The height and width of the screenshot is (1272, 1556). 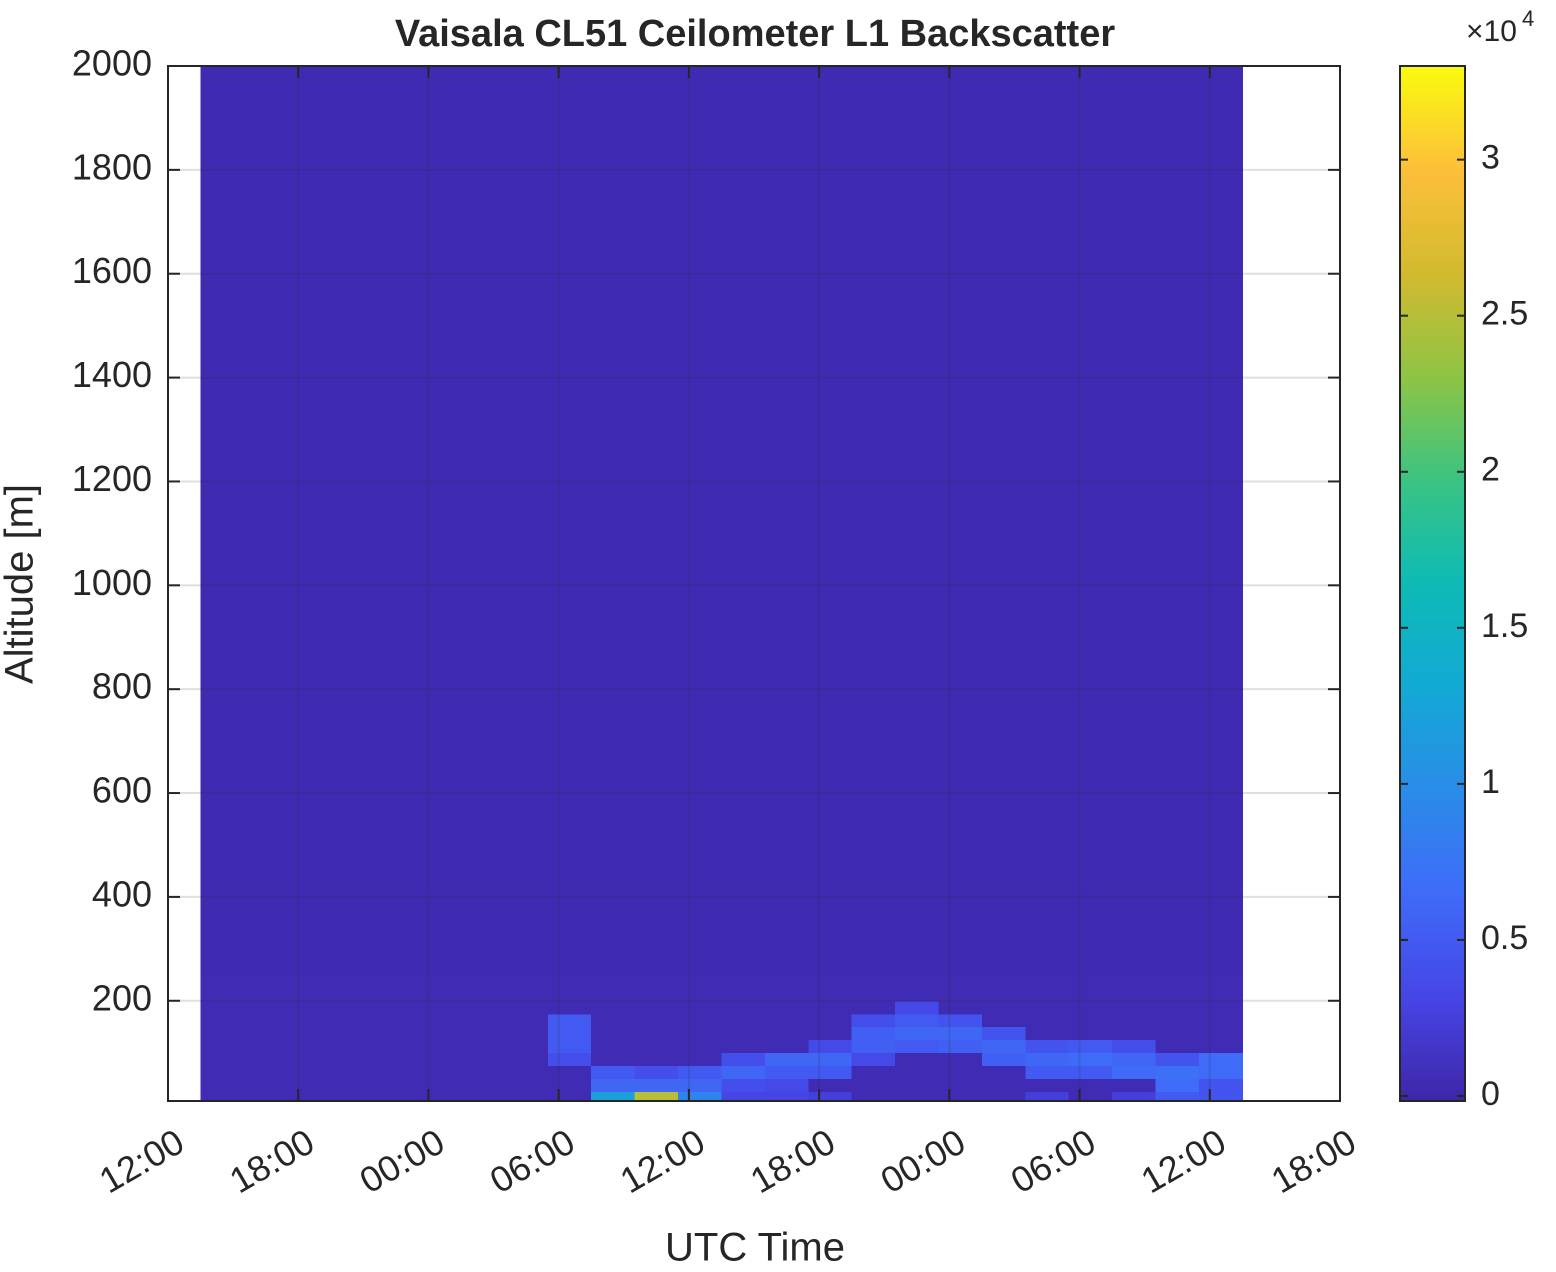 What do you see at coordinates (1491, 31) in the screenshot?
I see `colorbar-exponent-base: ×10` at bounding box center [1491, 31].